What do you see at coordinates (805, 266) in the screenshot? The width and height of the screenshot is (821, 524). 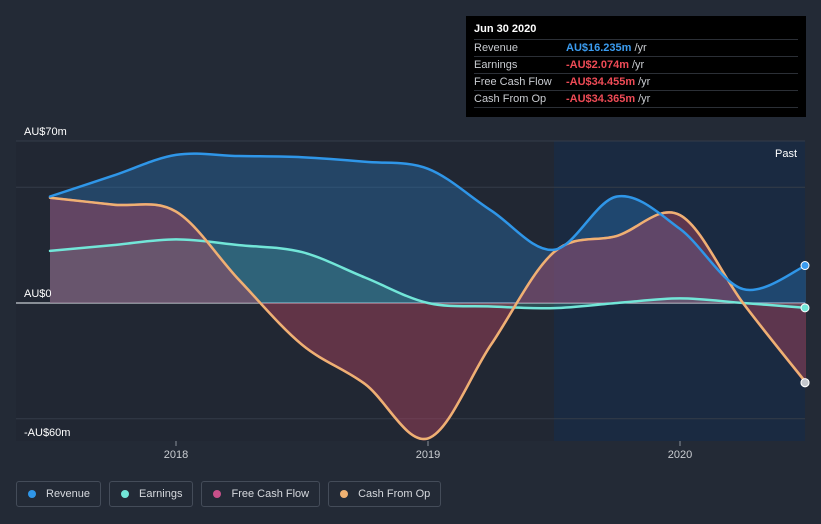 I see `end-marker-revenue` at bounding box center [805, 266].